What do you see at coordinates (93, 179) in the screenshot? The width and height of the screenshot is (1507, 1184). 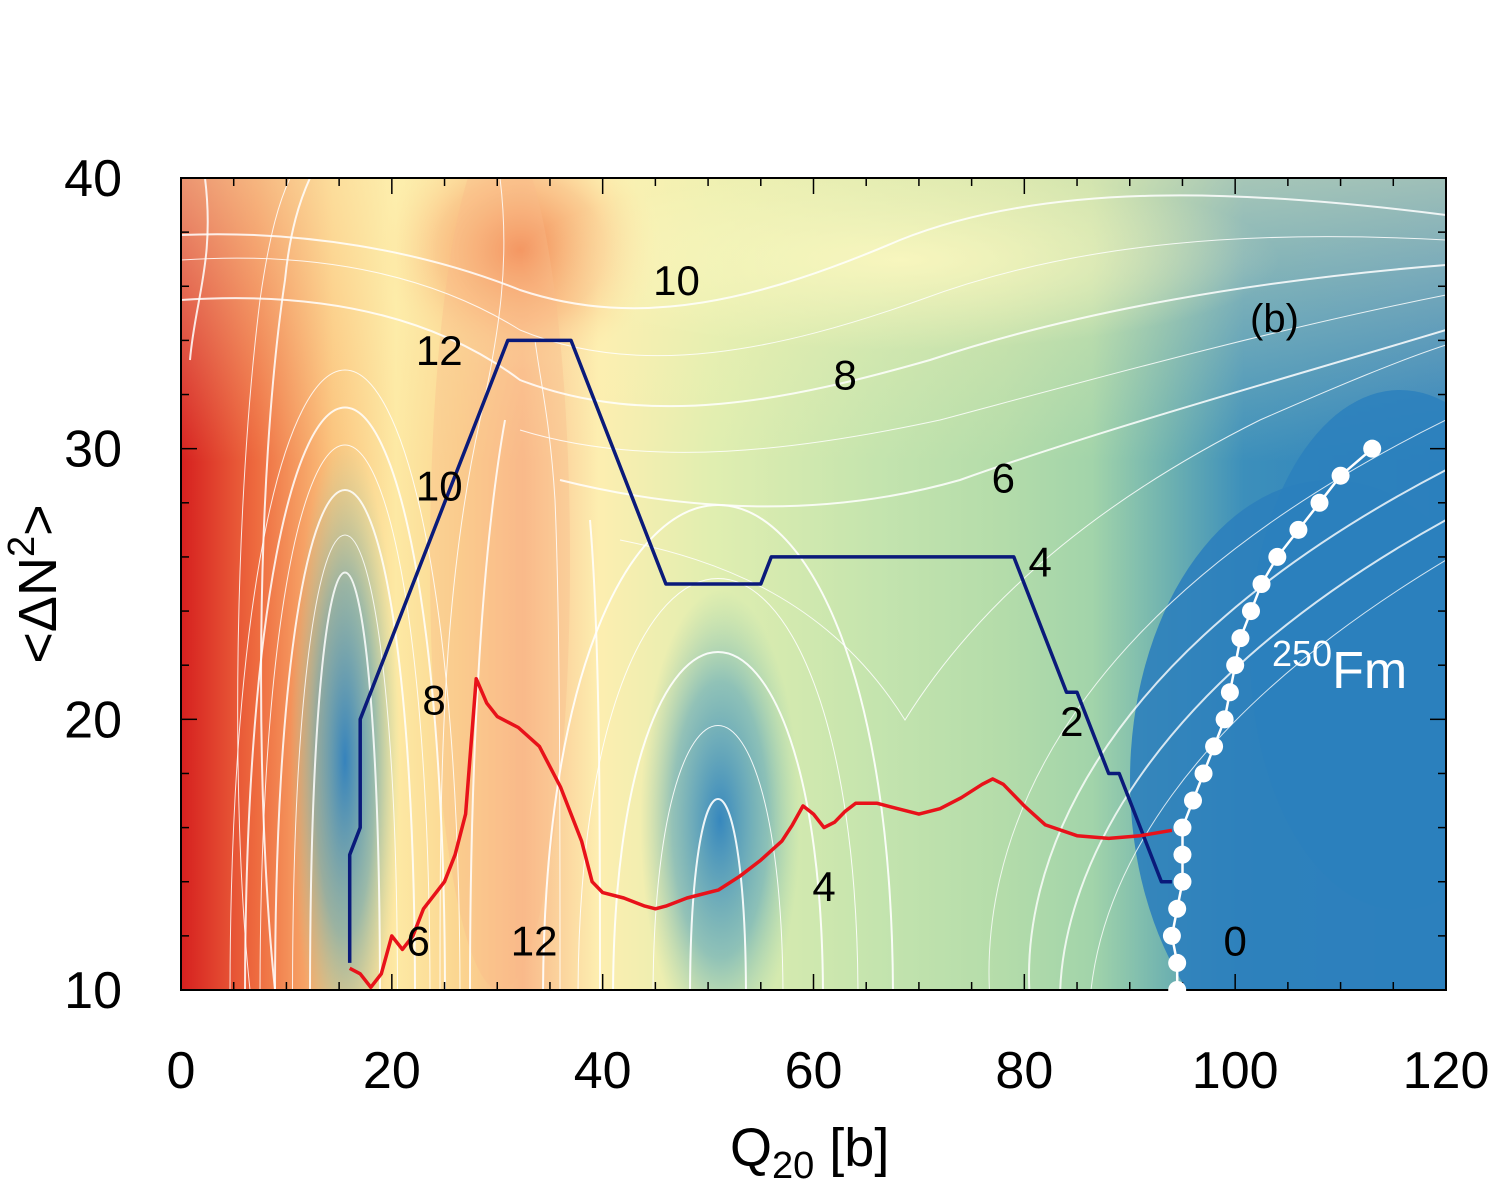 I see `y-tick-label: 40` at bounding box center [93, 179].